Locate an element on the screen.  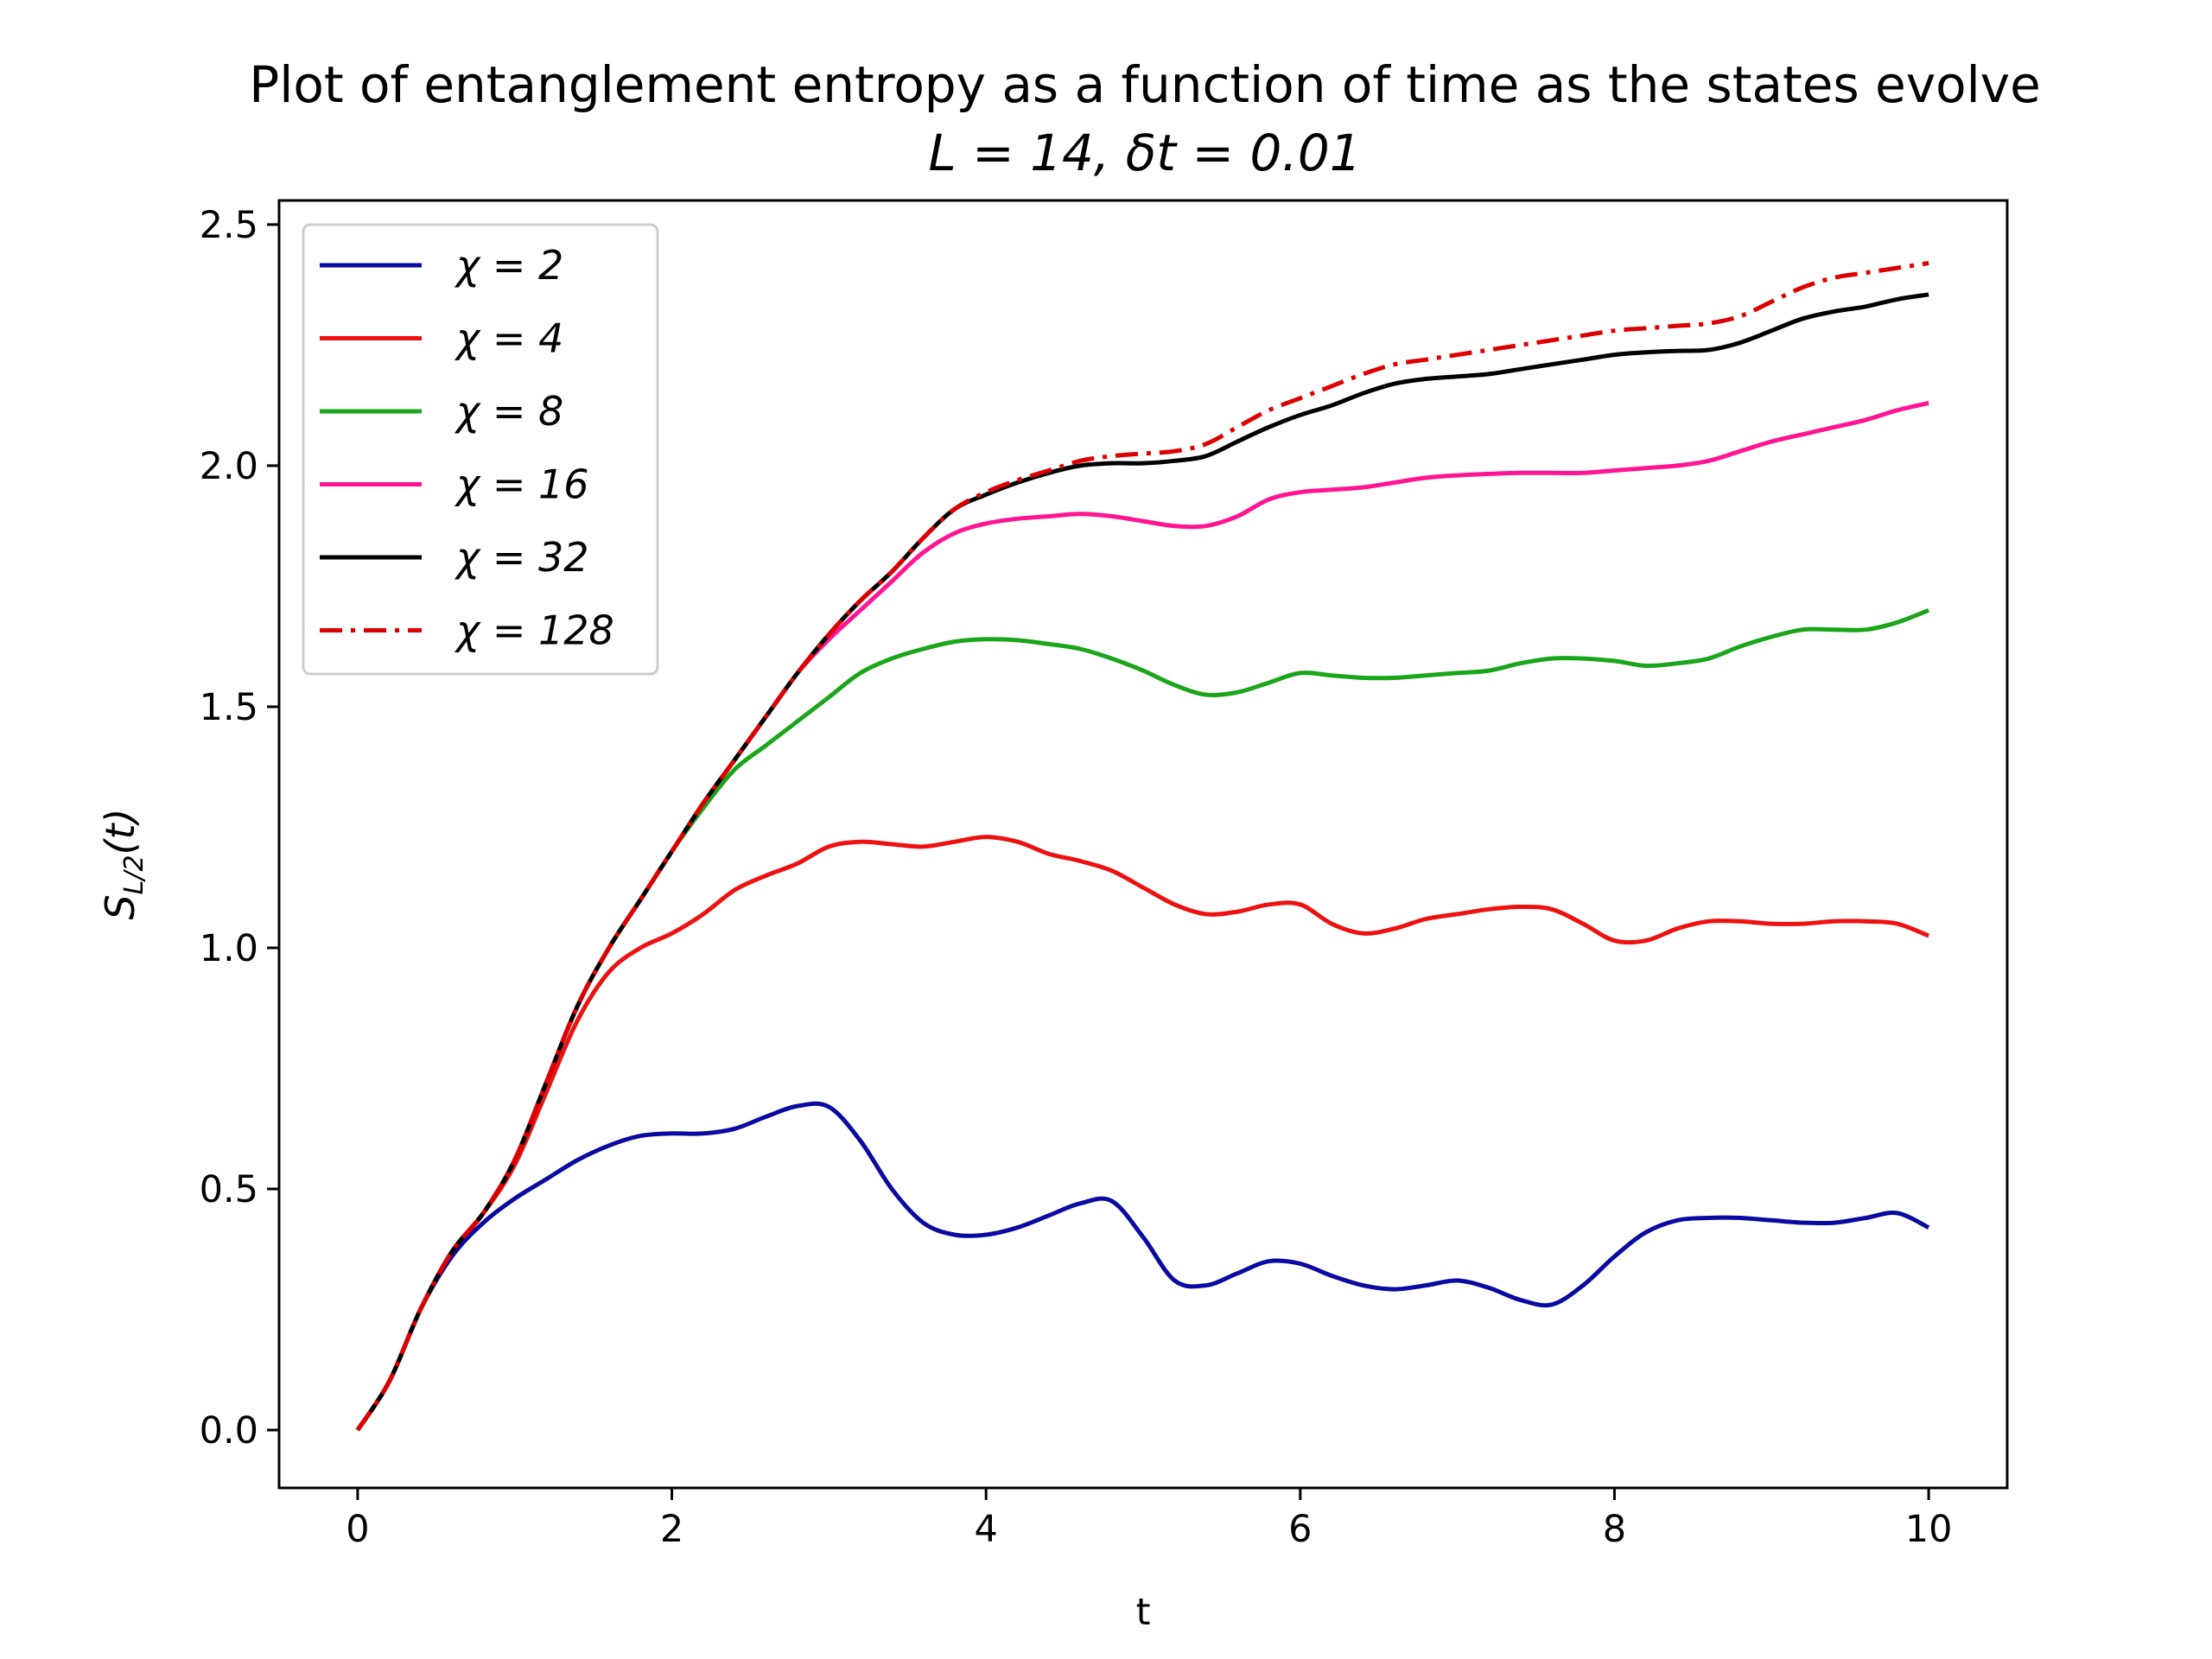
legend-label: χ = 8 is located at coordinates (508, 411).